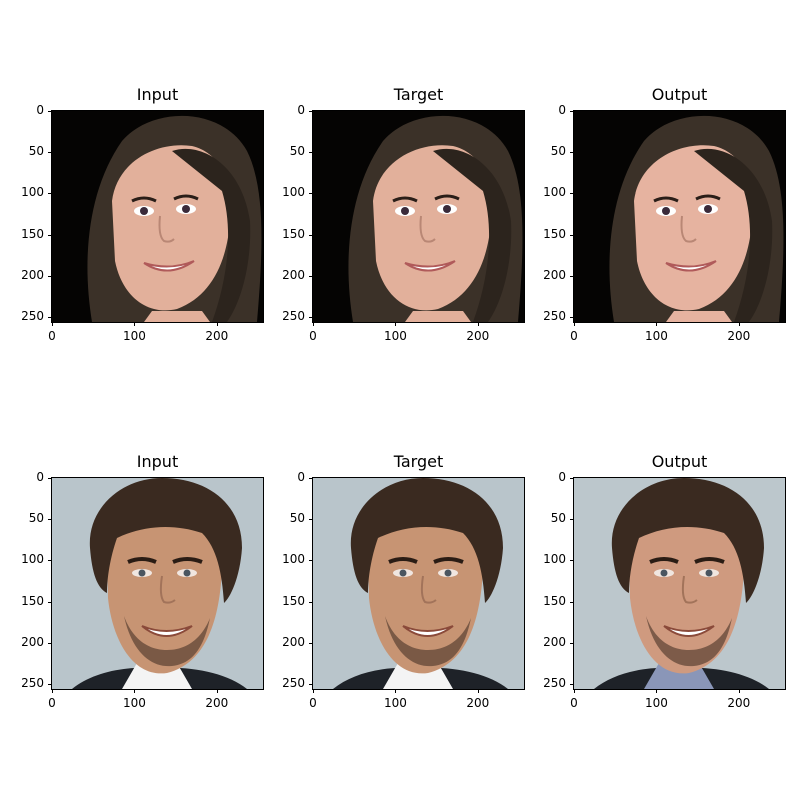 Image resolution: width=800 pixels, height=800 pixels. I want to click on face-image-woman-target, so click(418, 216).